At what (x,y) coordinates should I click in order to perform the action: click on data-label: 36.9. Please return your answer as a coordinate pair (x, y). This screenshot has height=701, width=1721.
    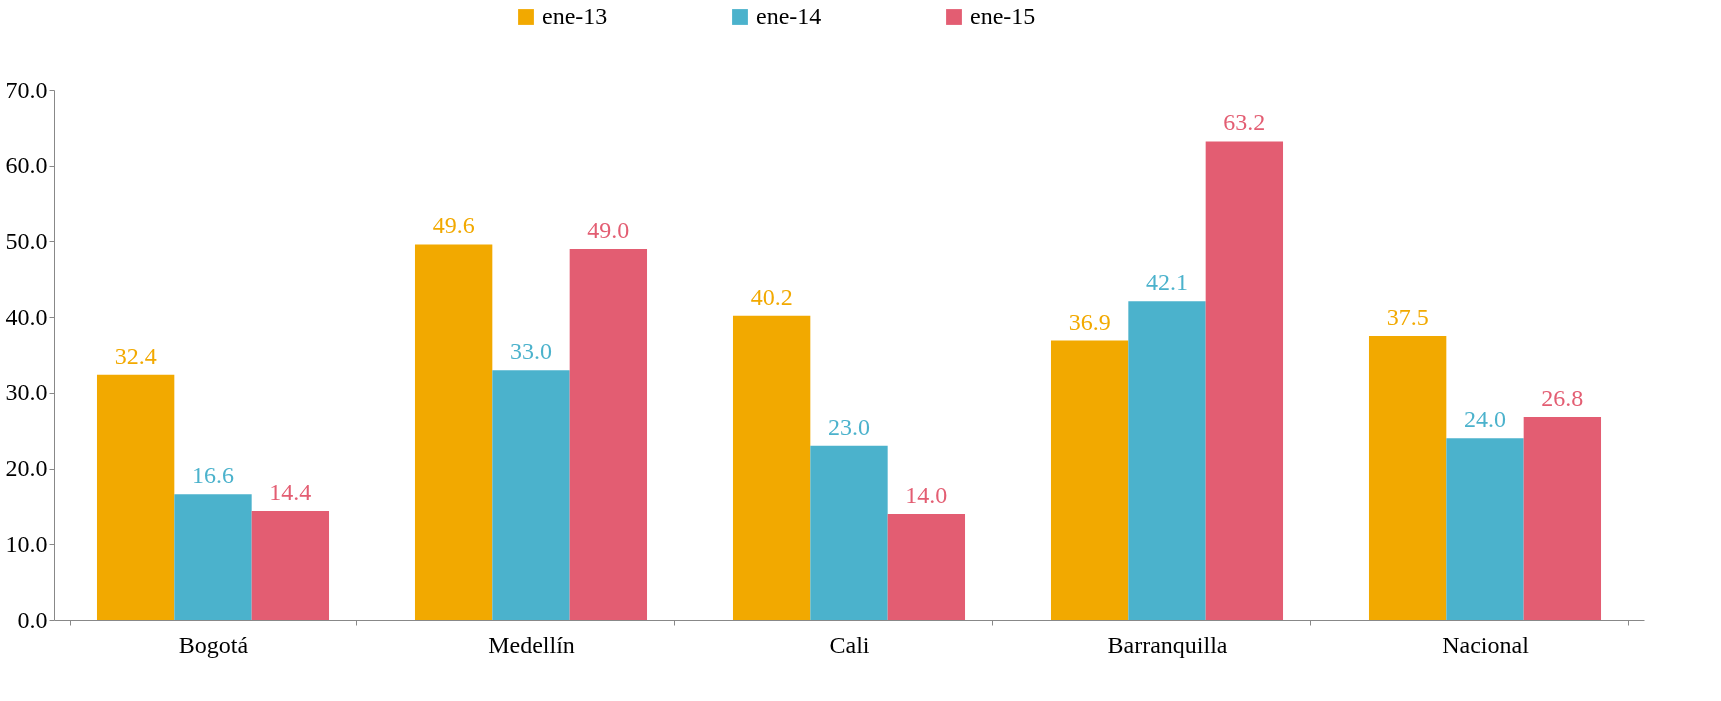
    Looking at the image, I should click on (1089, 321).